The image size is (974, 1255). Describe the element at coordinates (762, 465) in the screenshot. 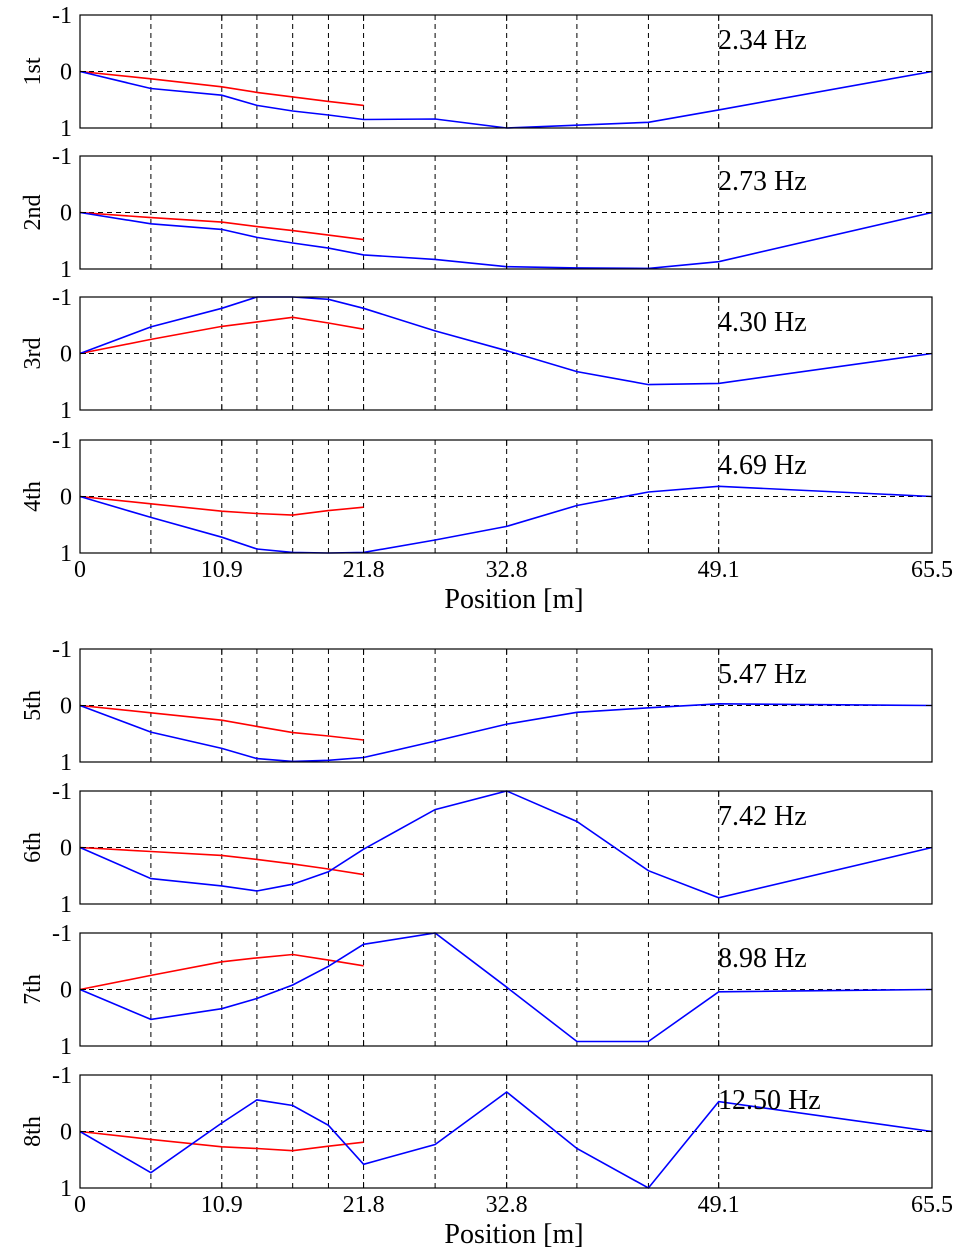

I see `frequency-annotation: 4.69 Hz` at that location.